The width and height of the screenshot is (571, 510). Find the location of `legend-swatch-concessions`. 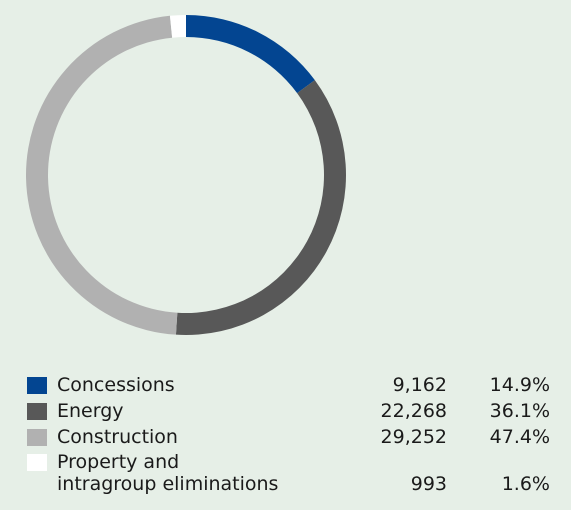

legend-swatch-concessions is located at coordinates (37, 385).